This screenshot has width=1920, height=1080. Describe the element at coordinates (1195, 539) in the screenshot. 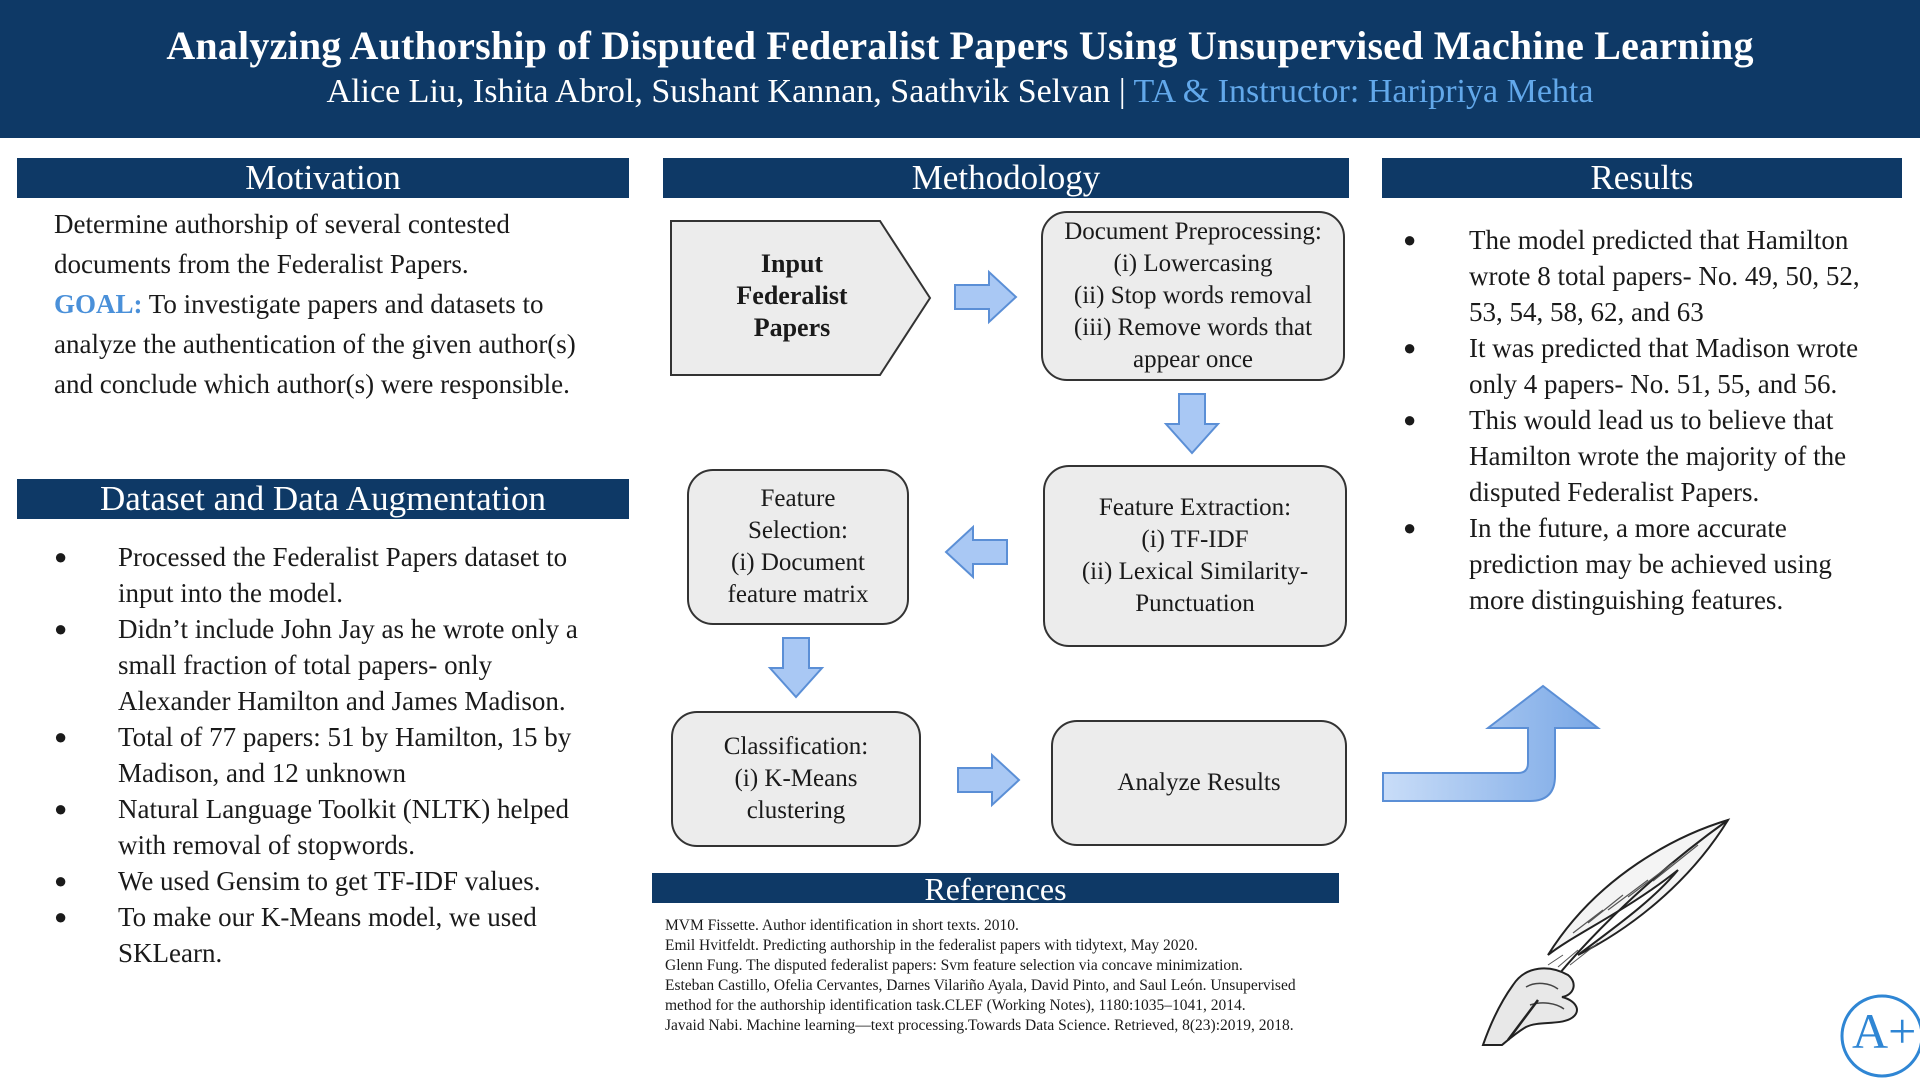

I see `node-line: (i) TF-IDF` at that location.